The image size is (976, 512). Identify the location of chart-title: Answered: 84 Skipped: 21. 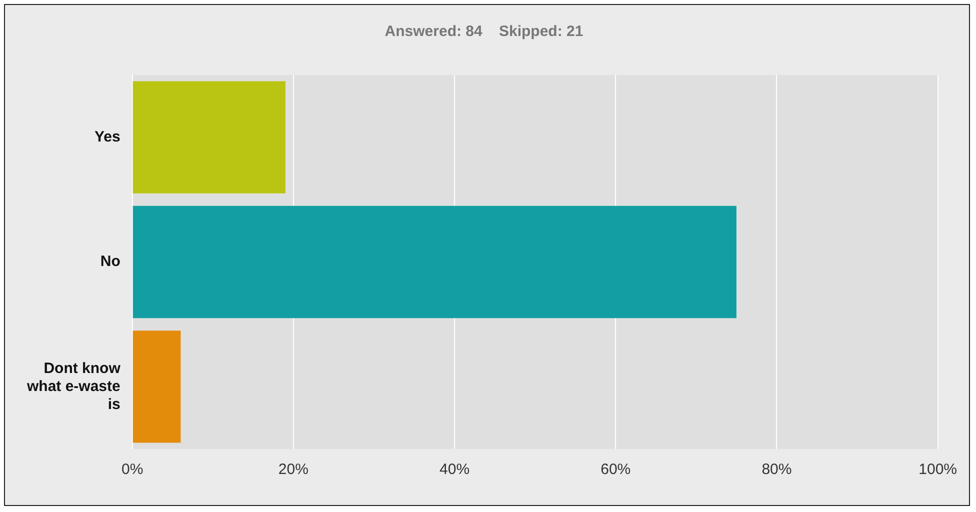
(484, 31).